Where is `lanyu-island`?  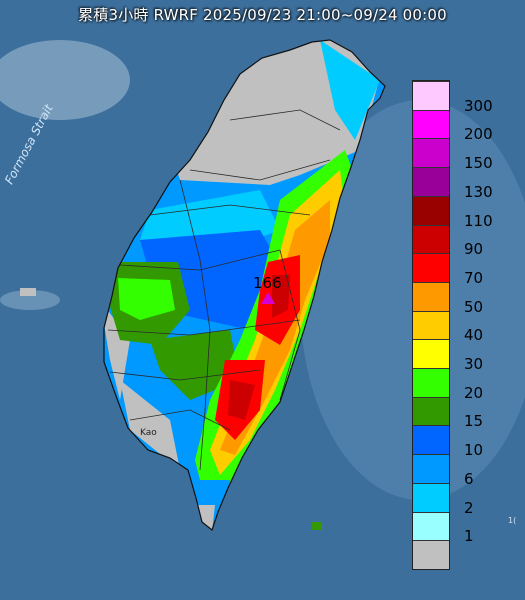
lanyu-island is located at coordinates (317, 526).